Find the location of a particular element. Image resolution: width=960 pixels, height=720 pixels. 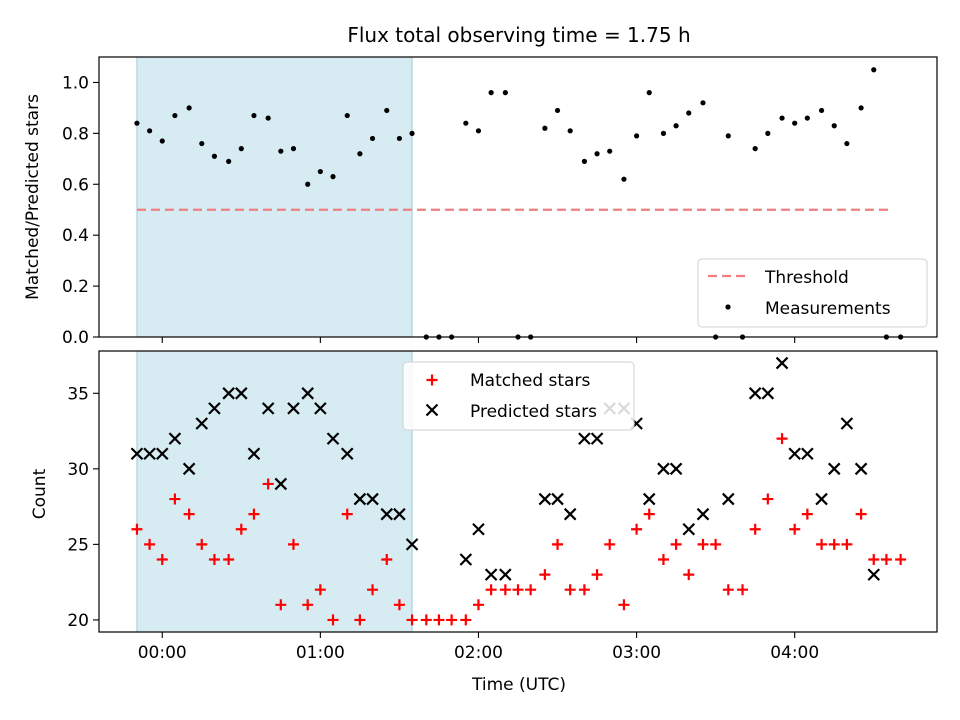

y-tick-label: 0.6 is located at coordinates (75, 185).